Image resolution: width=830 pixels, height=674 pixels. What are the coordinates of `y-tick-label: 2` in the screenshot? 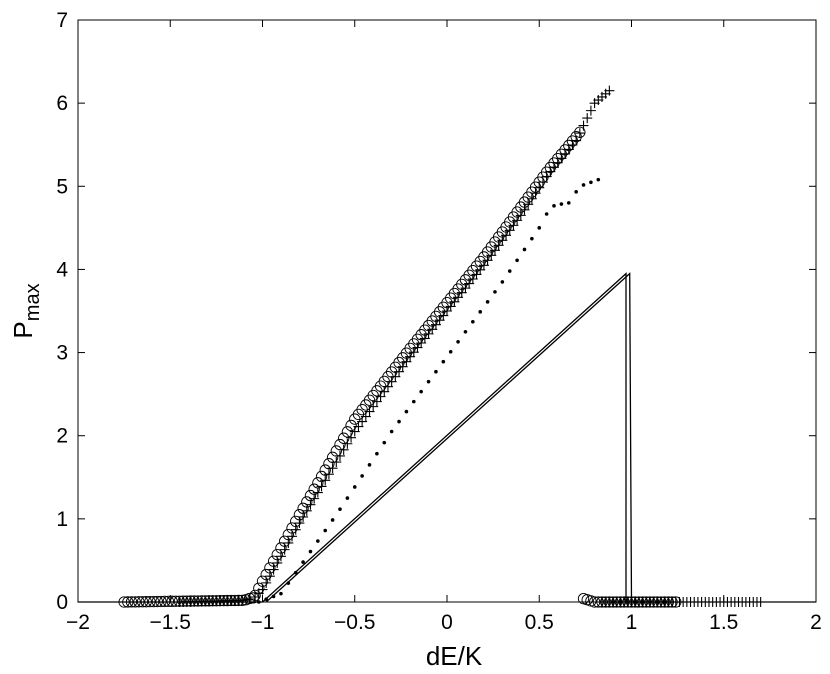 It's located at (62, 436).